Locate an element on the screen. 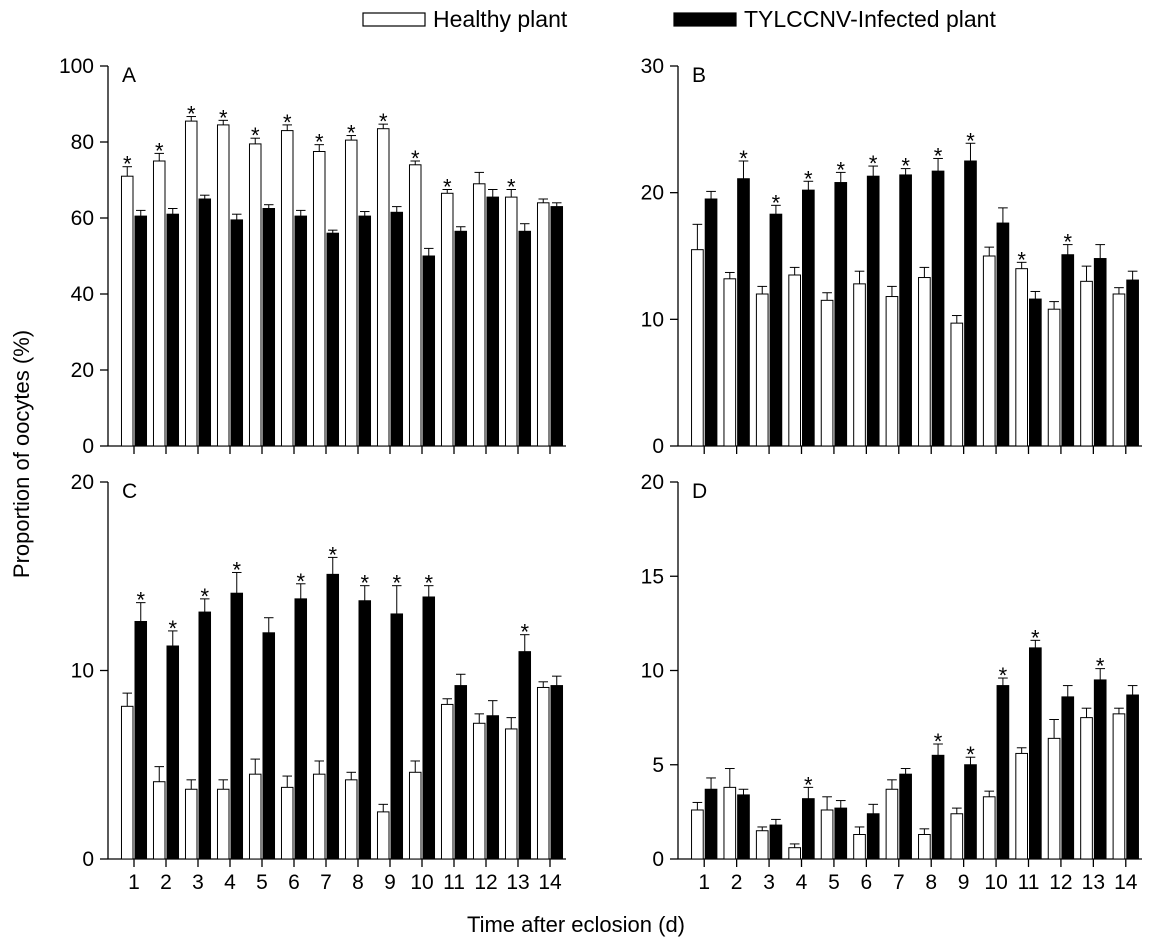 The height and width of the screenshot is (951, 1156). legend-label-healthy: Healthy plant is located at coordinates (500, 19).